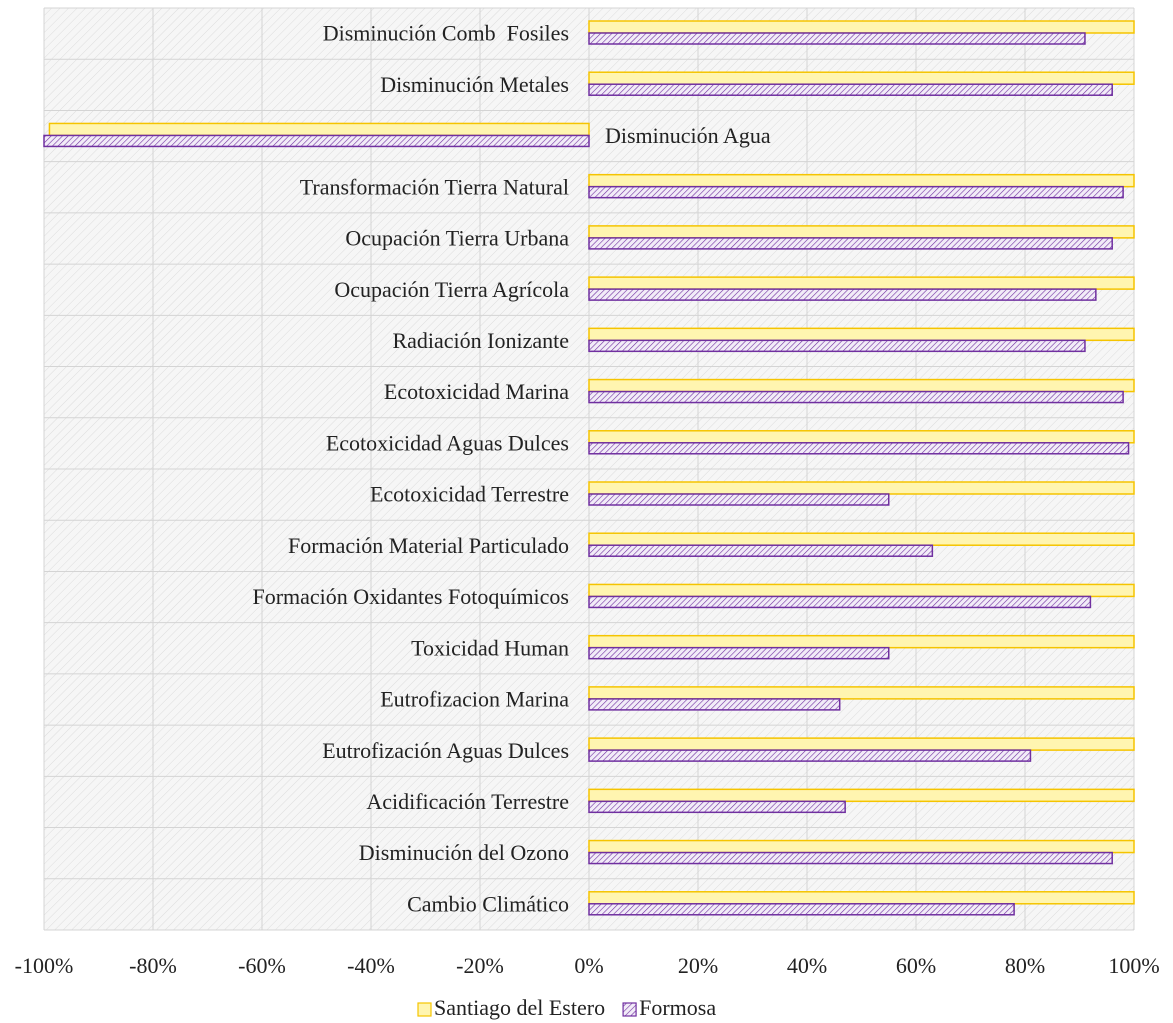  Describe the element at coordinates (428, 545) in the screenshot. I see `category-label: Formación Material Particulado` at that location.